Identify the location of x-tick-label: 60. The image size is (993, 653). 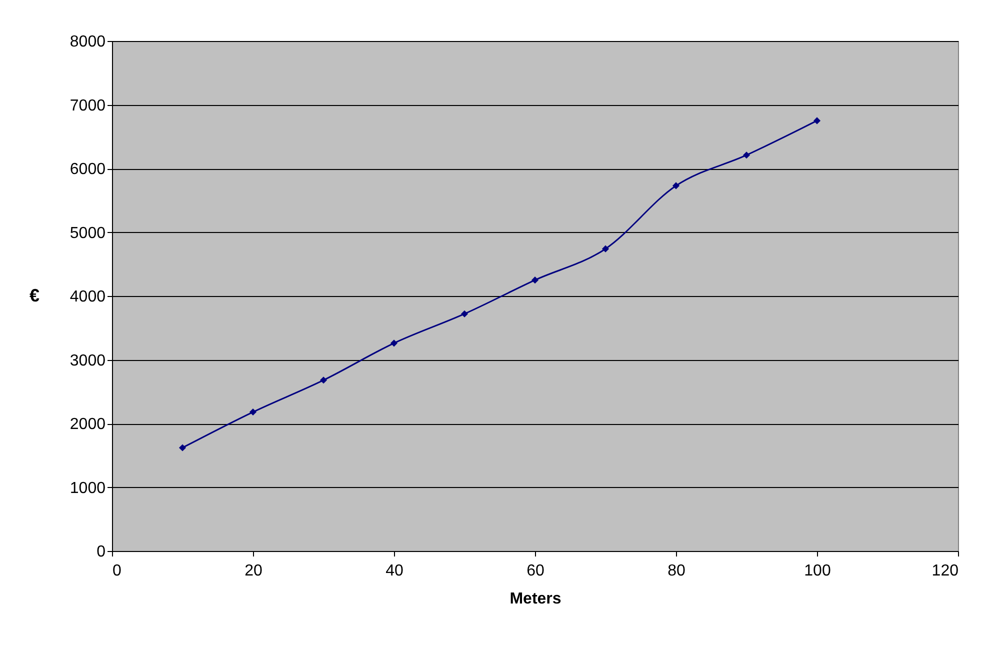
(535, 571).